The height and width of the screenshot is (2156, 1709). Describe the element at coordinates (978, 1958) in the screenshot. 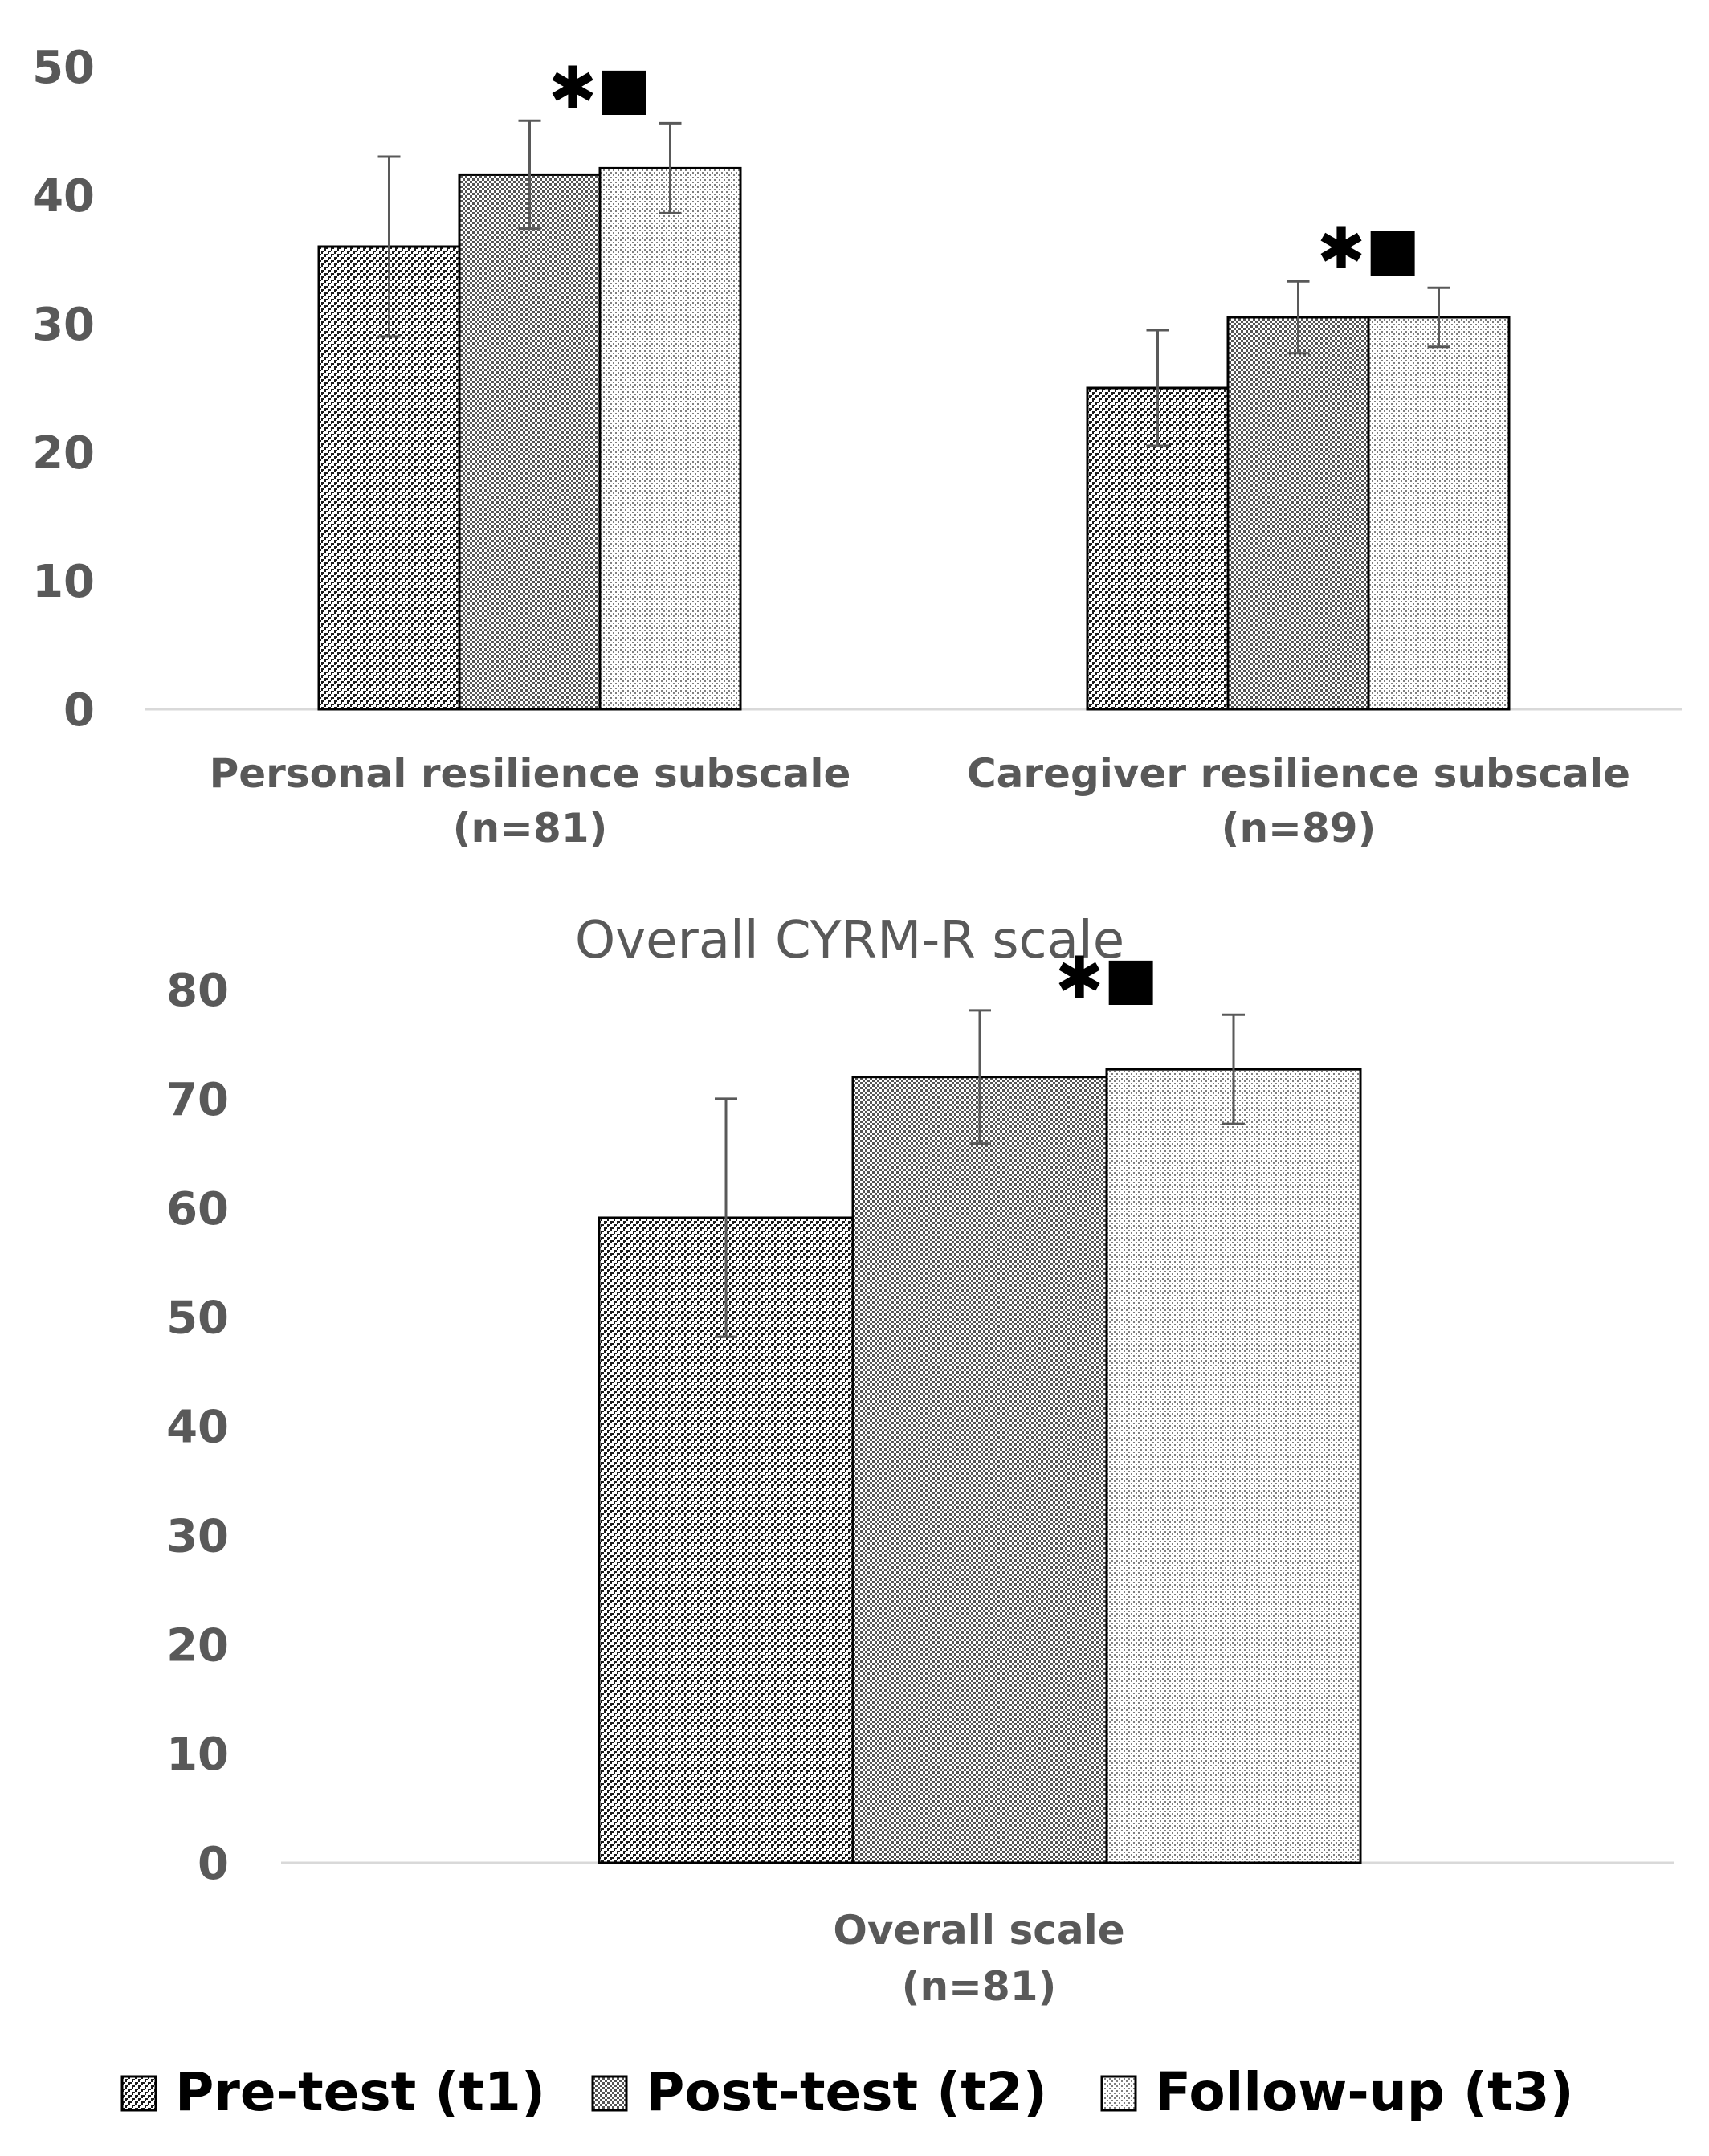

I see `category-labels: Overall scale (n=81)` at that location.